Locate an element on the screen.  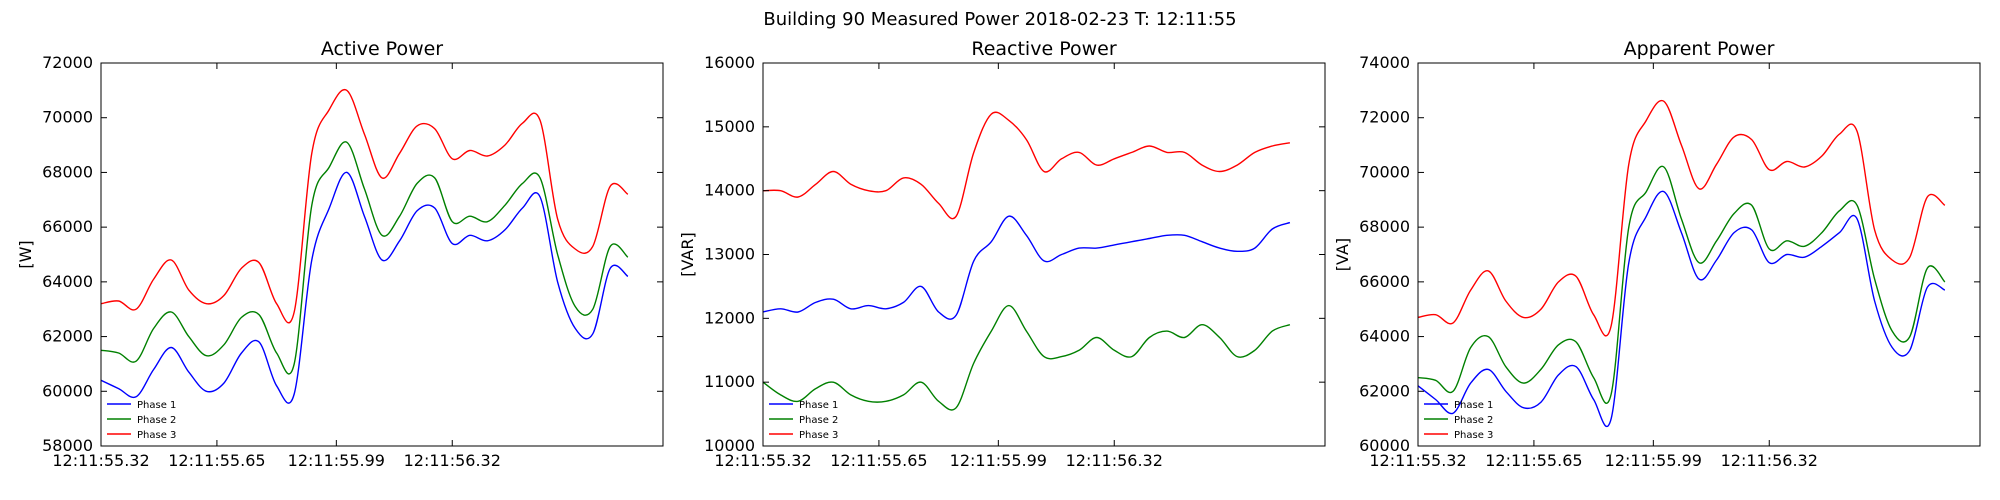
y-tick-label: 15000 is located at coordinates (729, 126).